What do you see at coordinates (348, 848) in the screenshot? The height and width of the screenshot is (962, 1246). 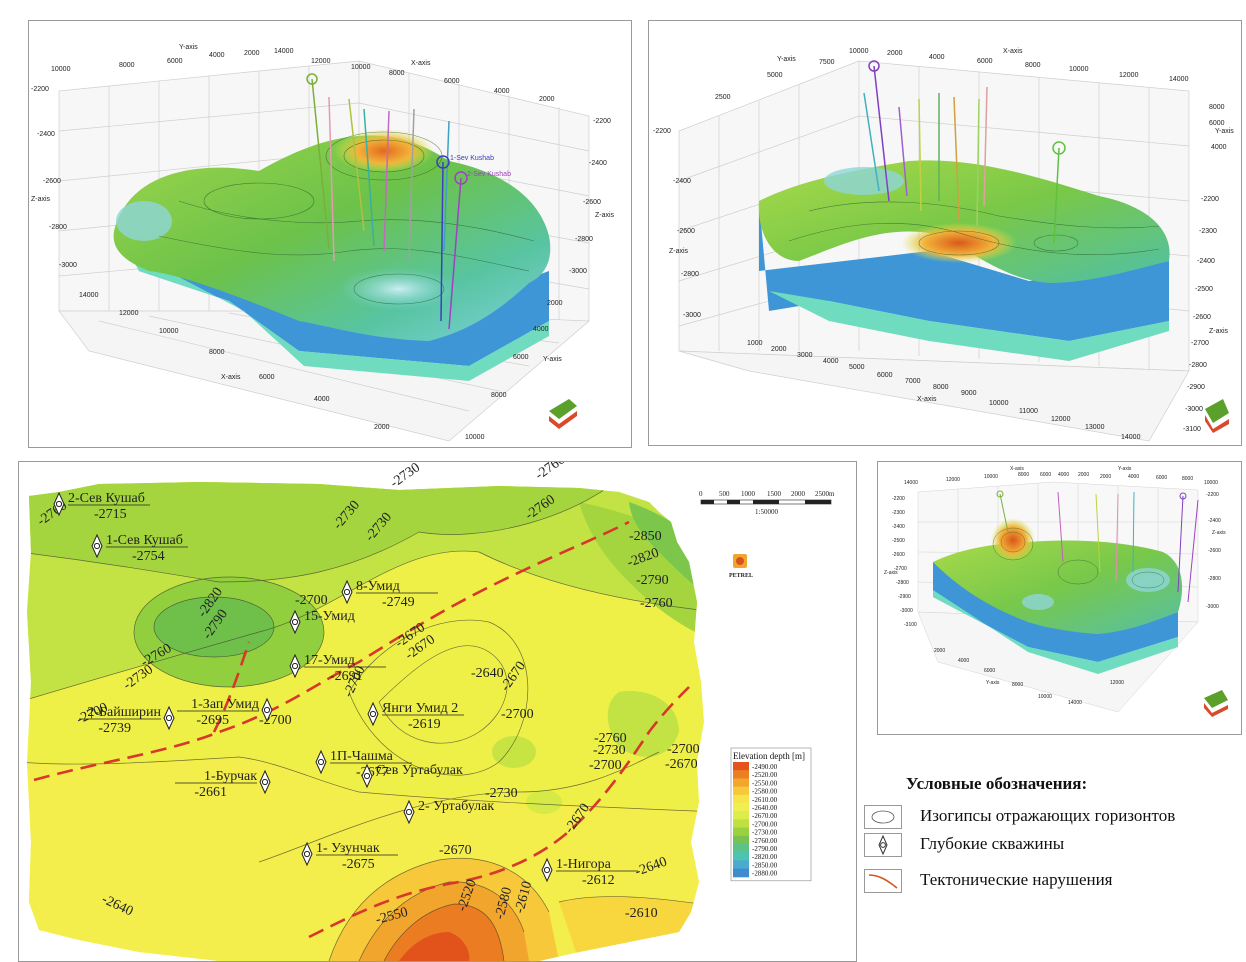 I see `well-name-label: 1- Узунчак` at bounding box center [348, 848].